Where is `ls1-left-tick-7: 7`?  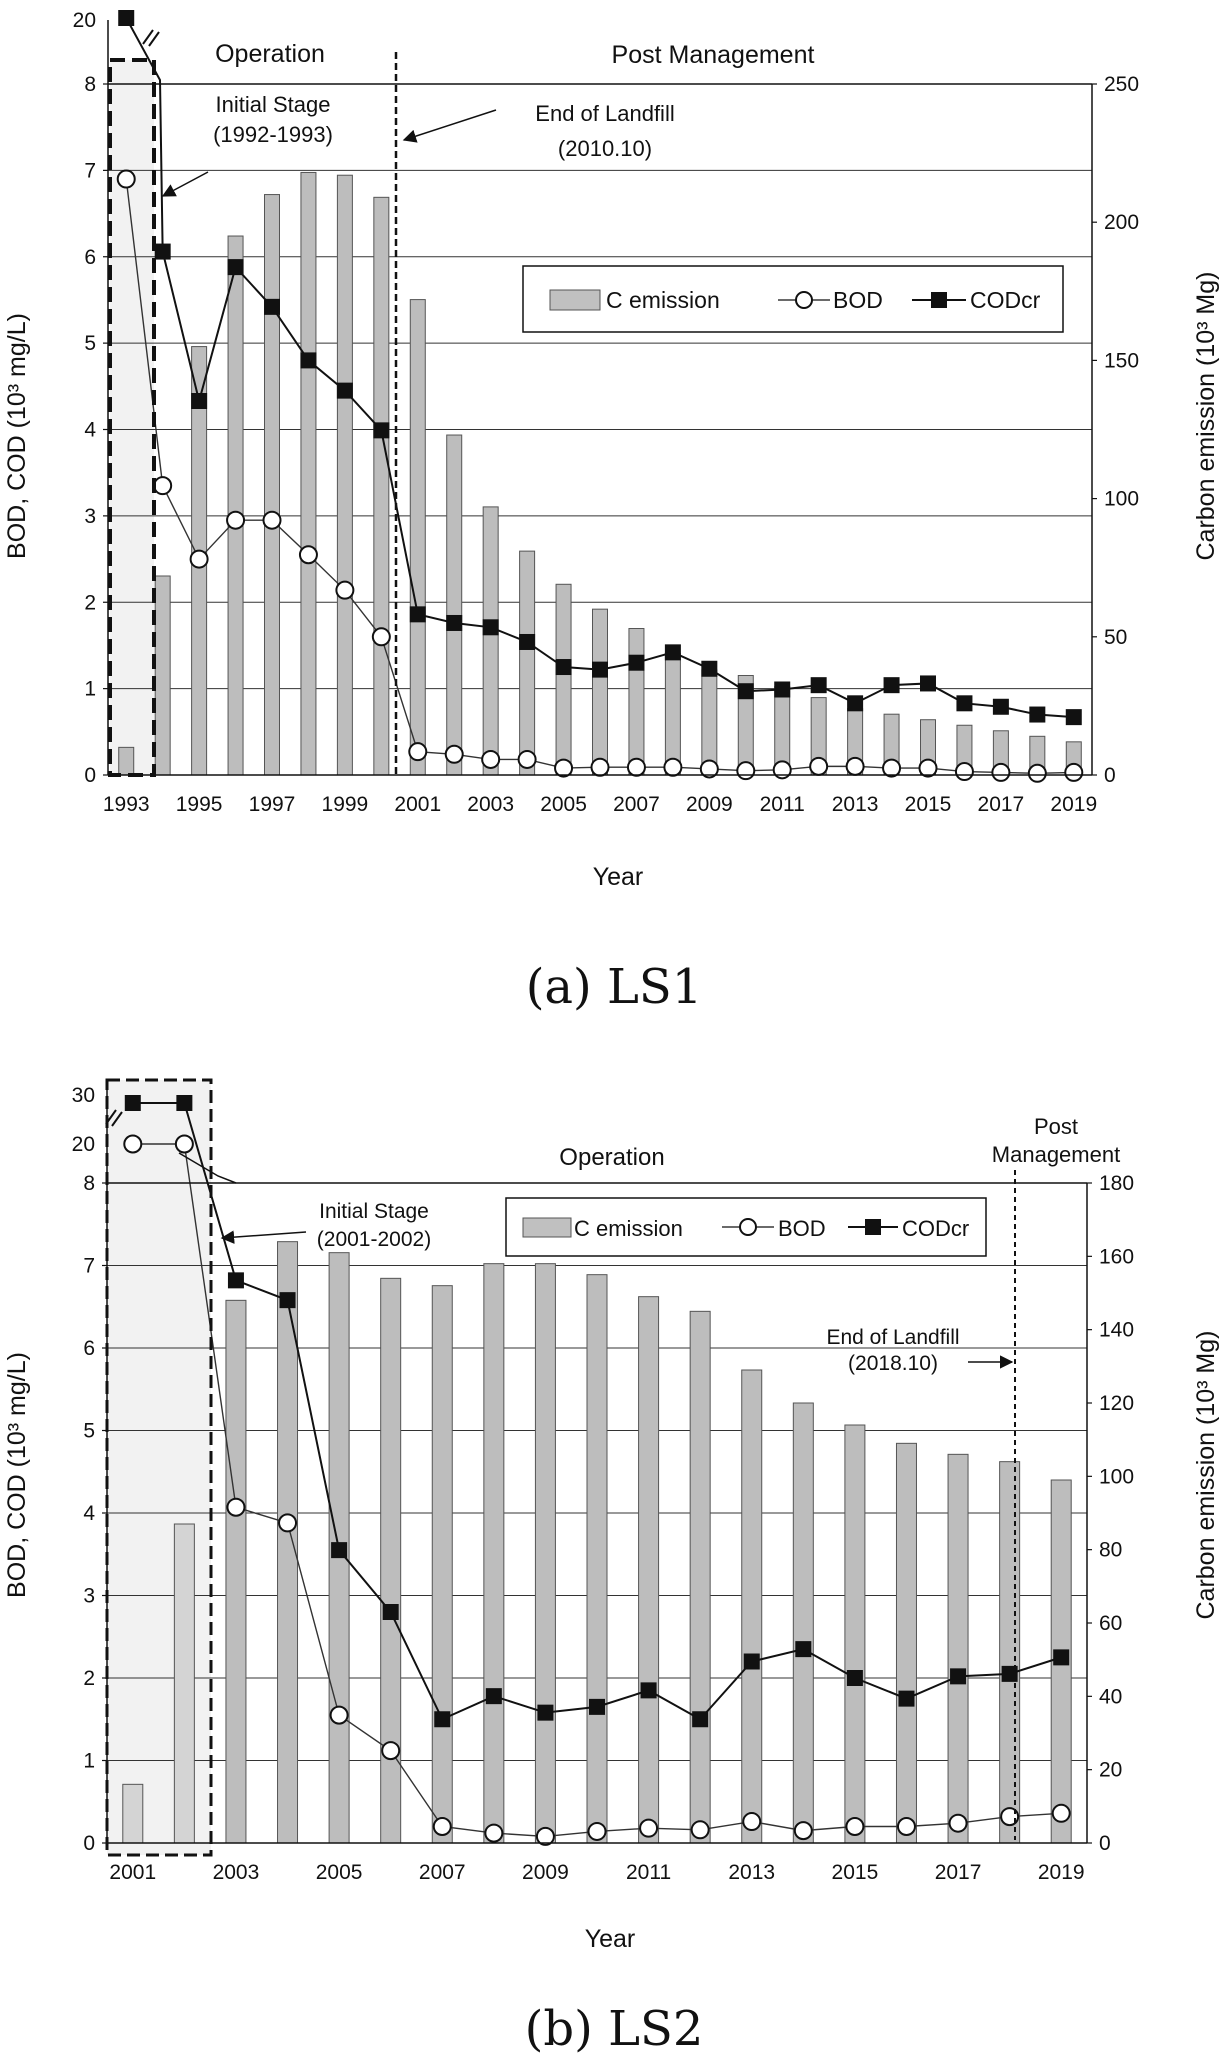 ls1-left-tick-7: 7 is located at coordinates (90, 170).